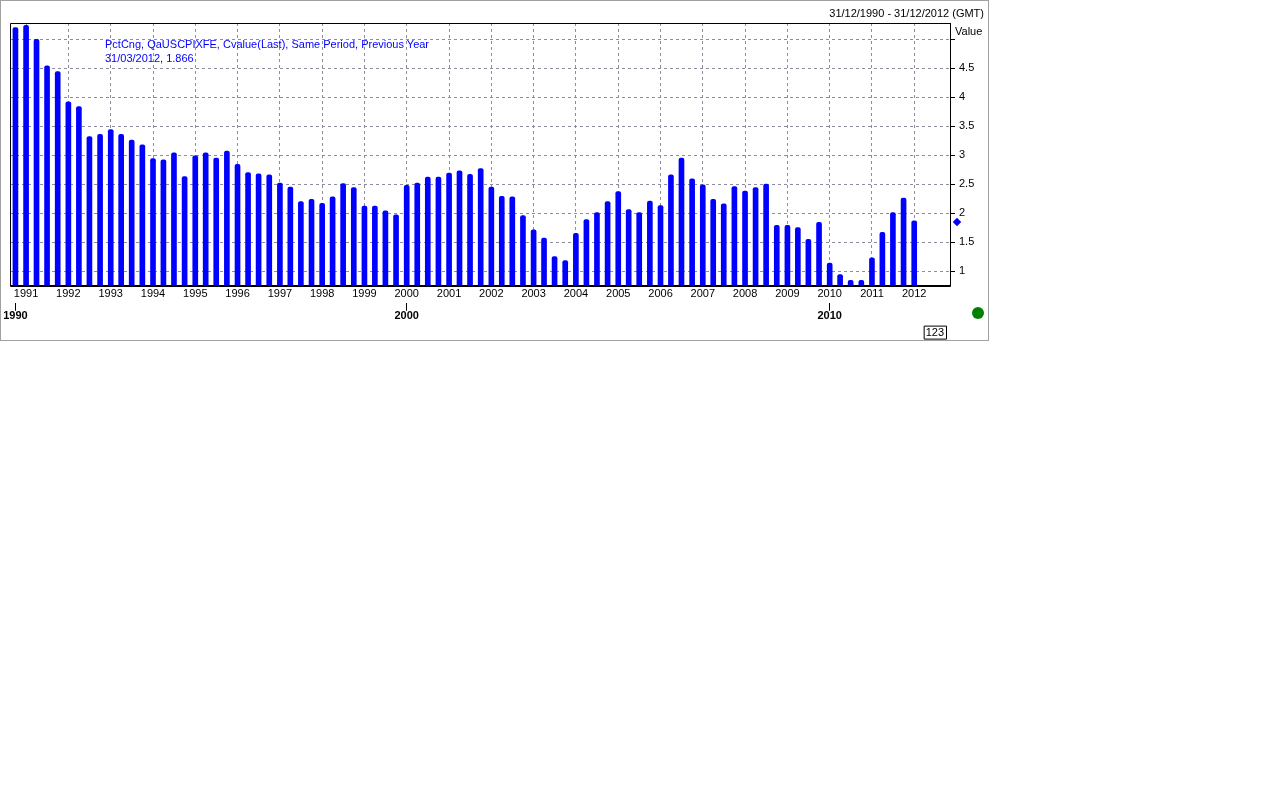  I want to click on x-tick-label: 2003, so click(533, 293).